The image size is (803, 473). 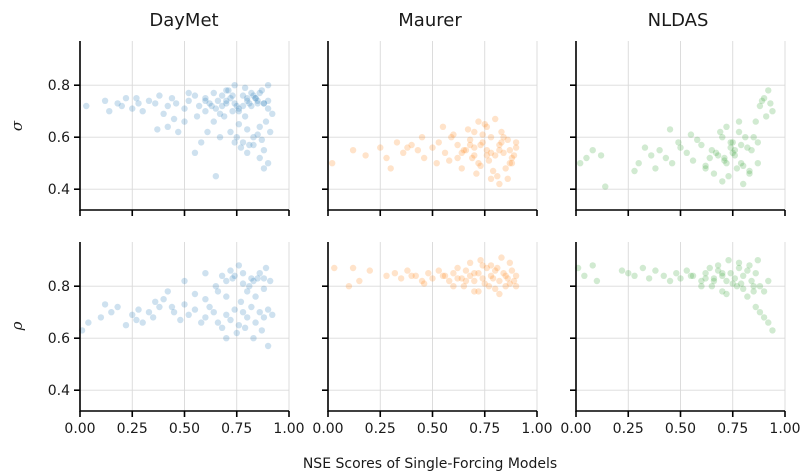 What do you see at coordinates (678, 128) in the screenshot?
I see `panel-r0-c2` at bounding box center [678, 128].